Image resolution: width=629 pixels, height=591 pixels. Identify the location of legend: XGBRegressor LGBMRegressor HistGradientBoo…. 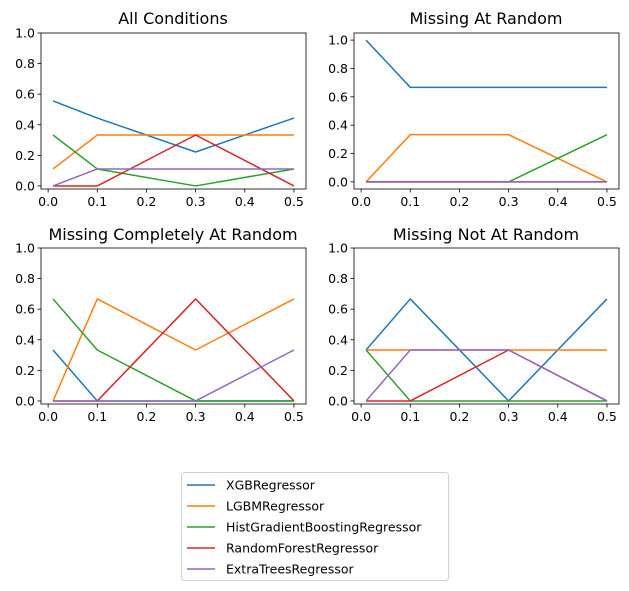
(315, 526).